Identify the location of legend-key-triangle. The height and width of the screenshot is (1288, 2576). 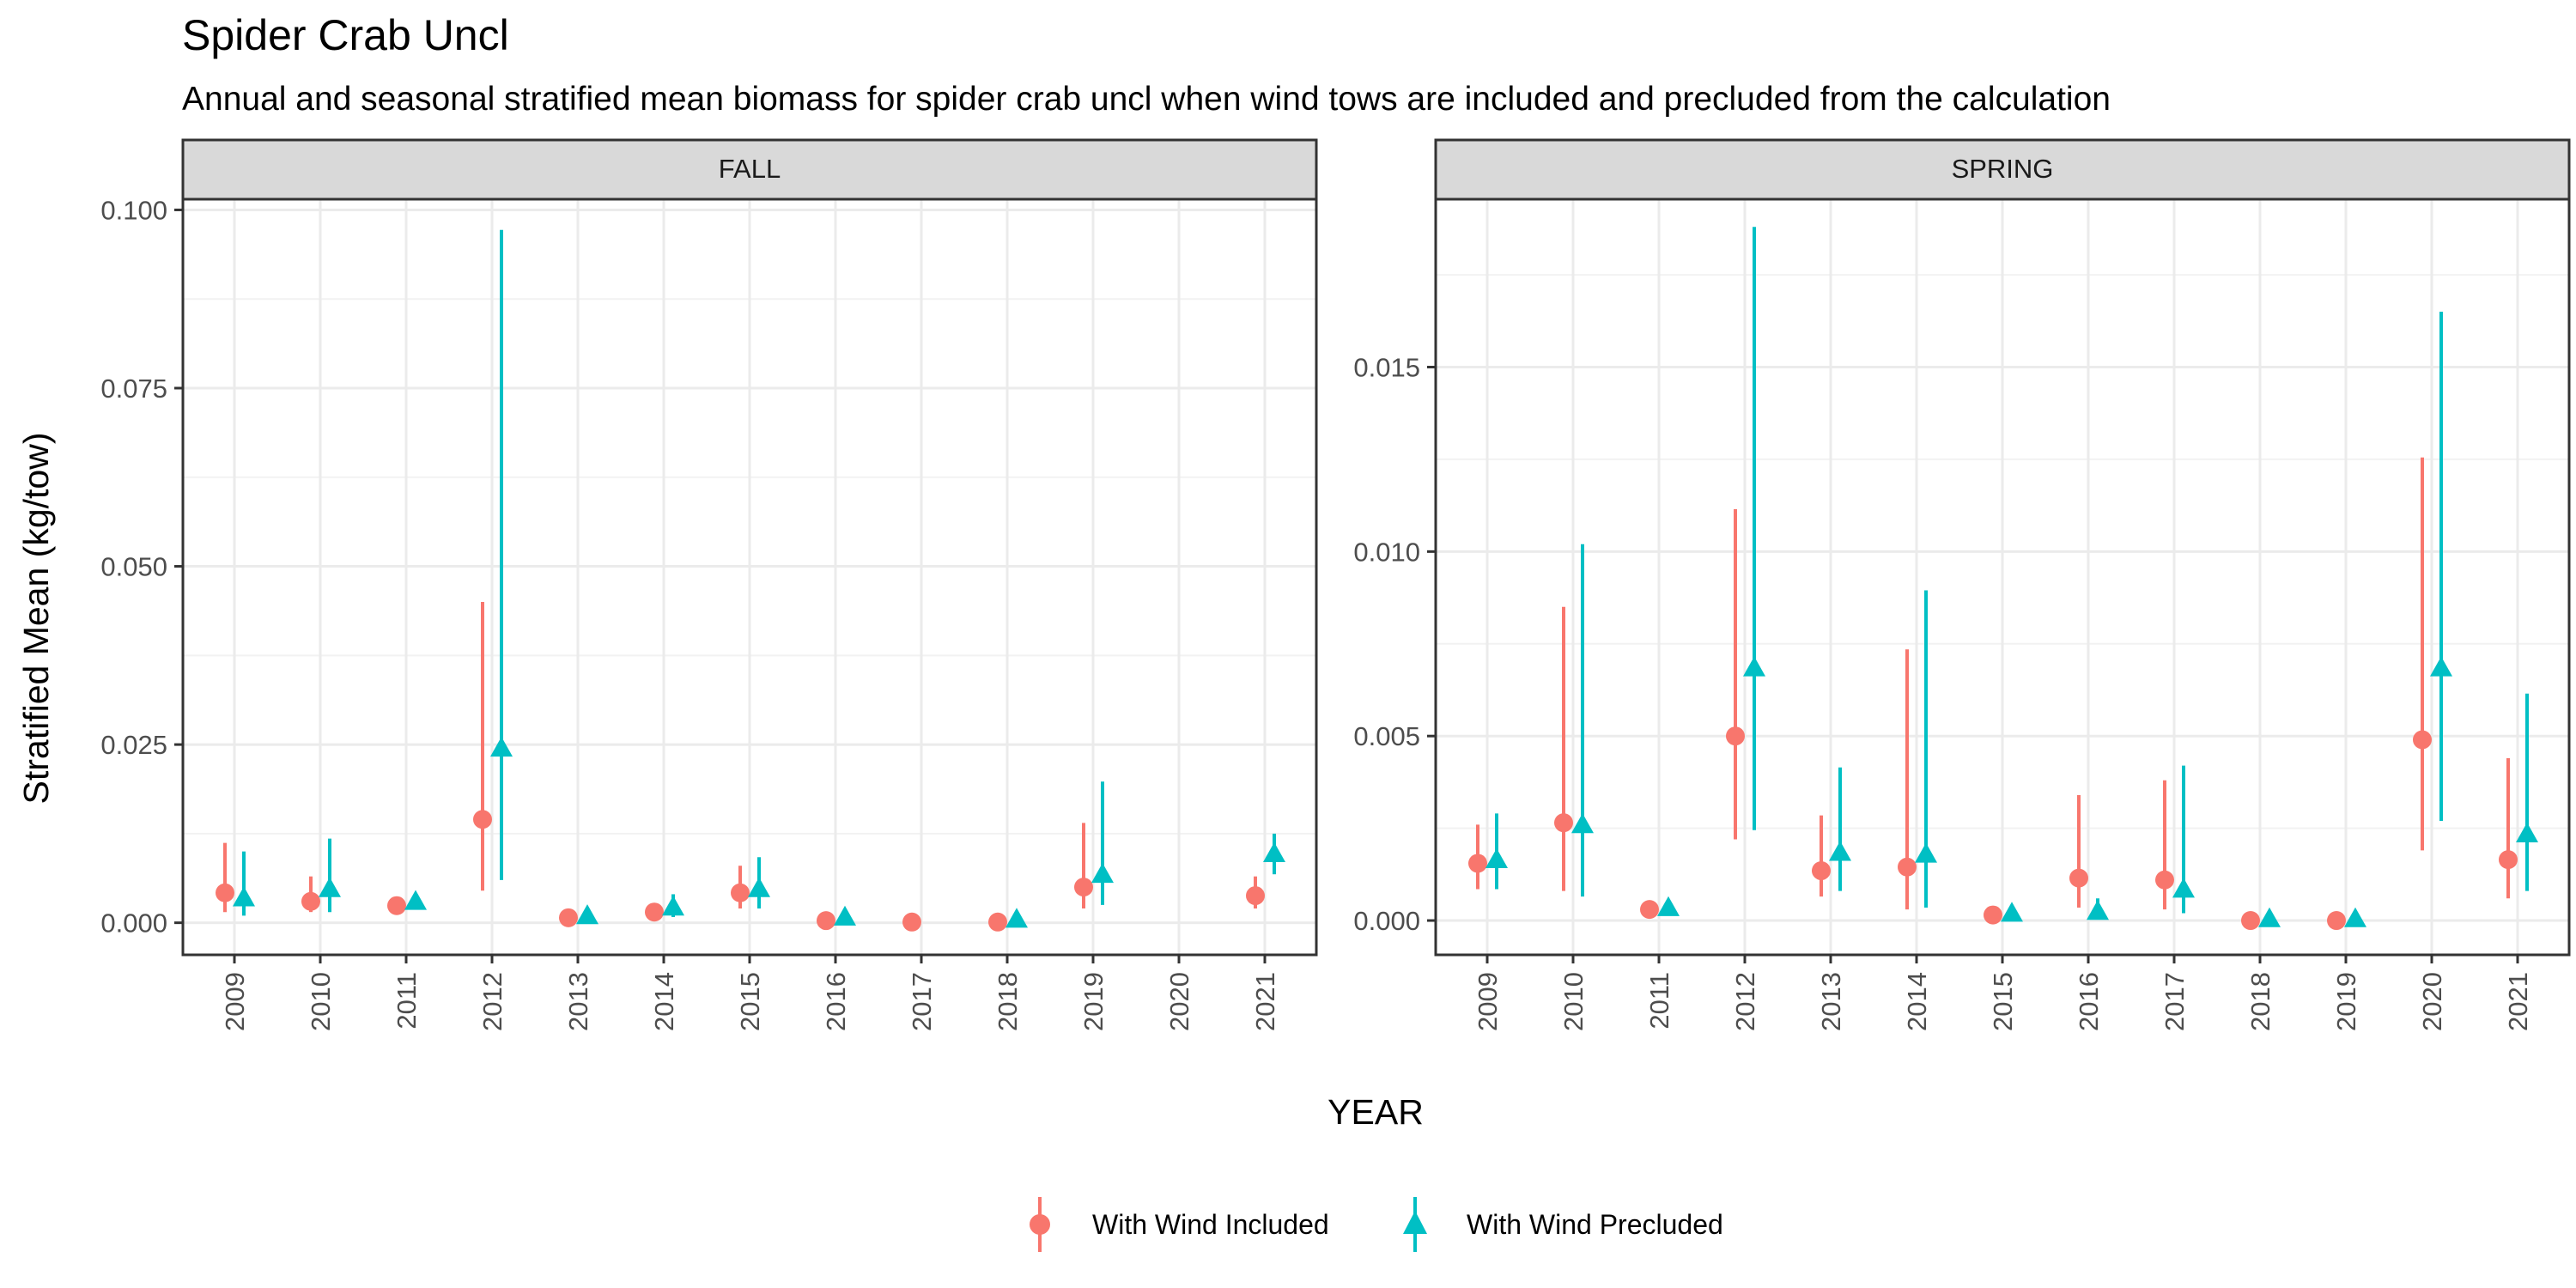
(1415, 1222).